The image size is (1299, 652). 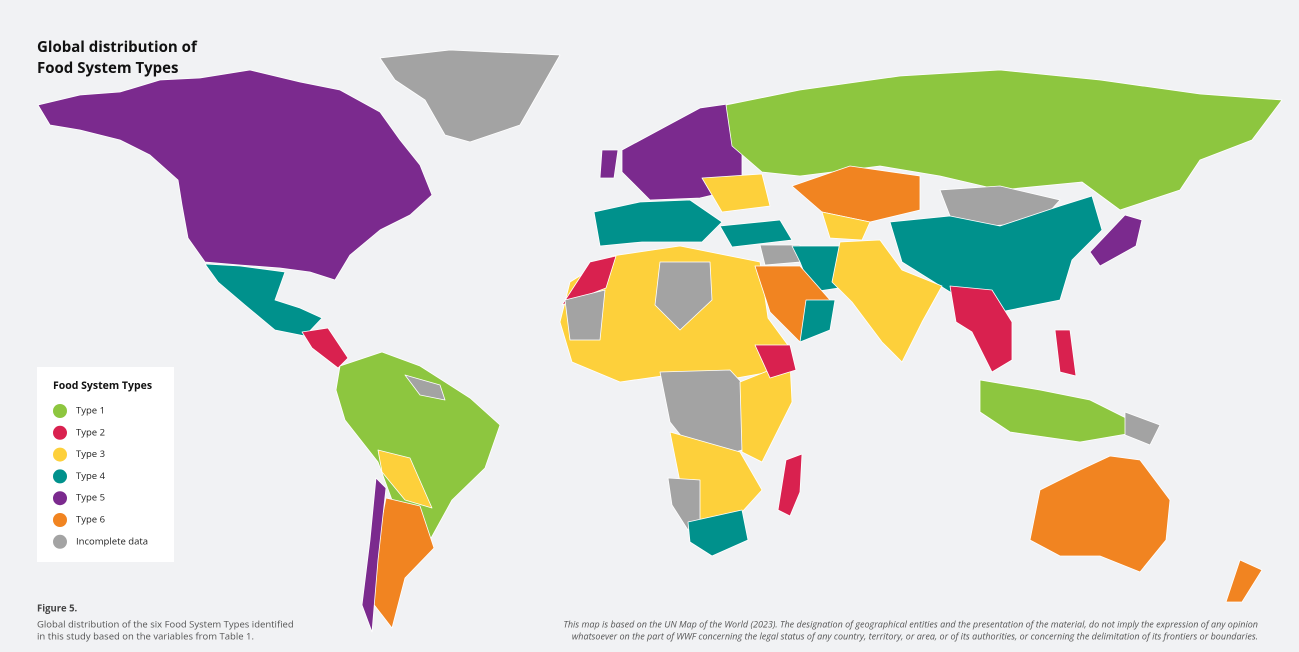 What do you see at coordinates (90, 453) in the screenshot?
I see `legend-label: Type 3` at bounding box center [90, 453].